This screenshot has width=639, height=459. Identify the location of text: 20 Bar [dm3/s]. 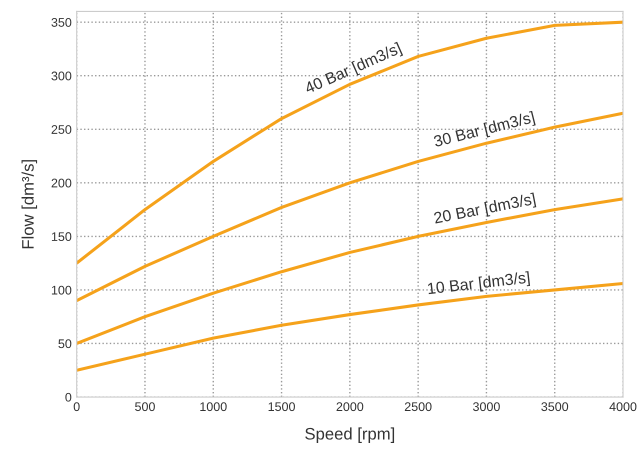
(484, 209).